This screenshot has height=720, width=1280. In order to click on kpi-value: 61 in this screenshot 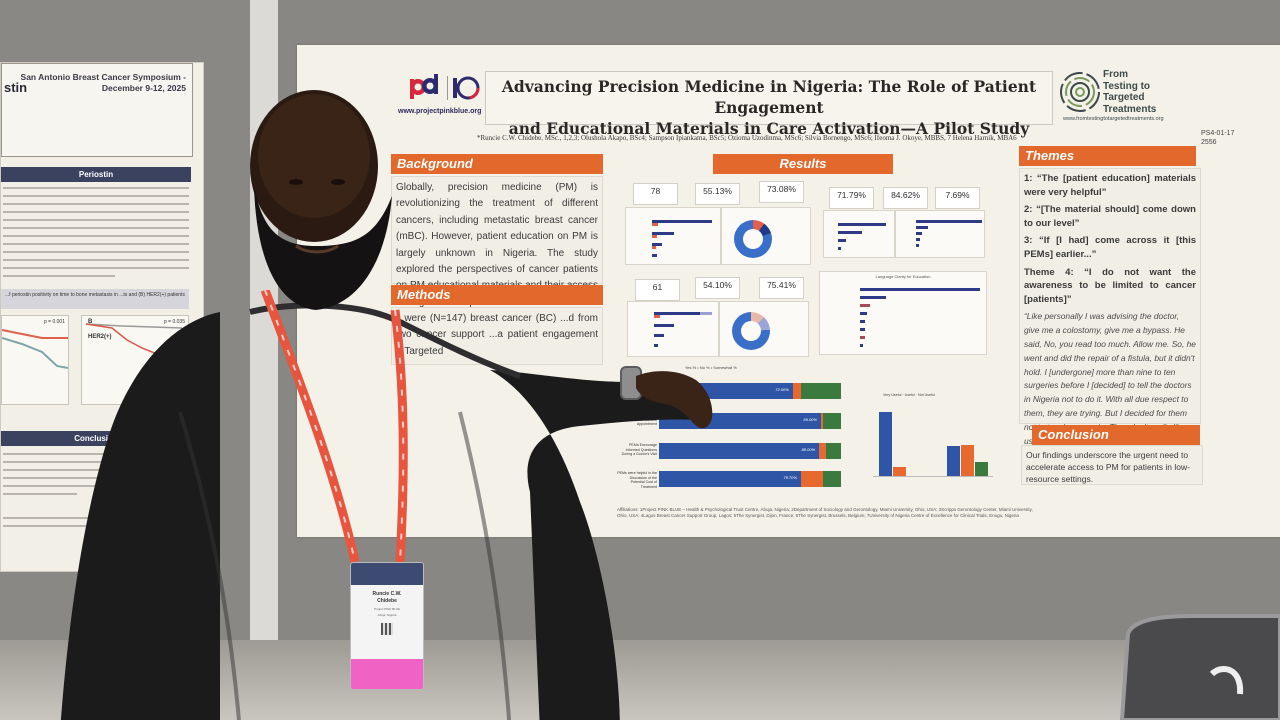, I will do `click(657, 287)`.